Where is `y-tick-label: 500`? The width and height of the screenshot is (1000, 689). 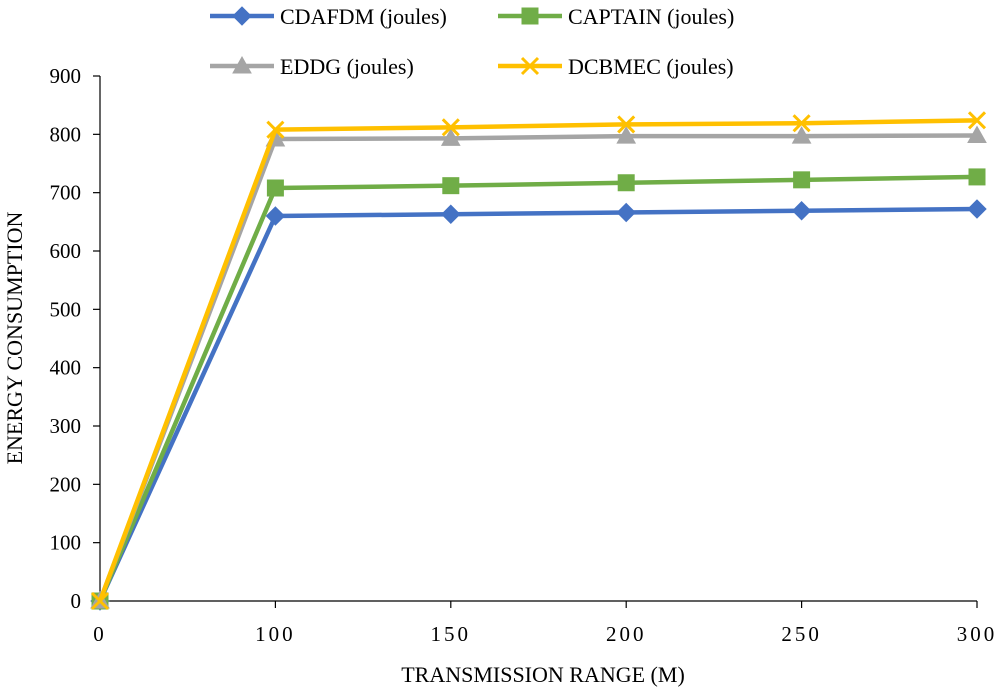 y-tick-label: 500 is located at coordinates (66, 309).